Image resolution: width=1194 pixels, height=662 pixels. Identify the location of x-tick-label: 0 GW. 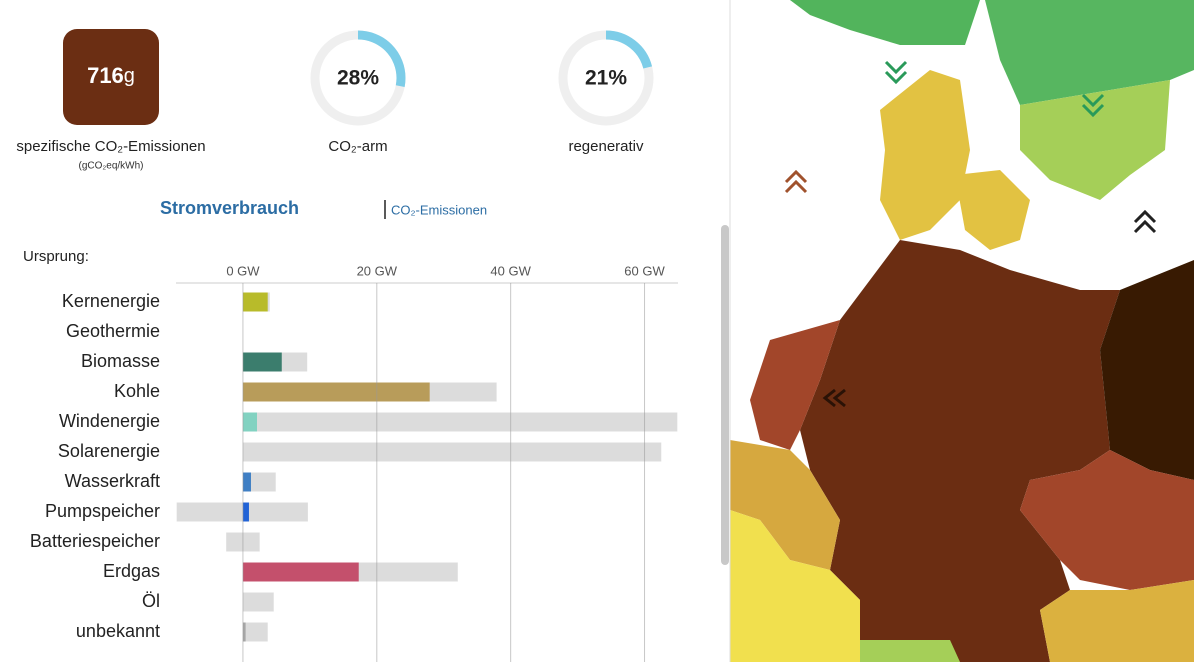
(243, 270).